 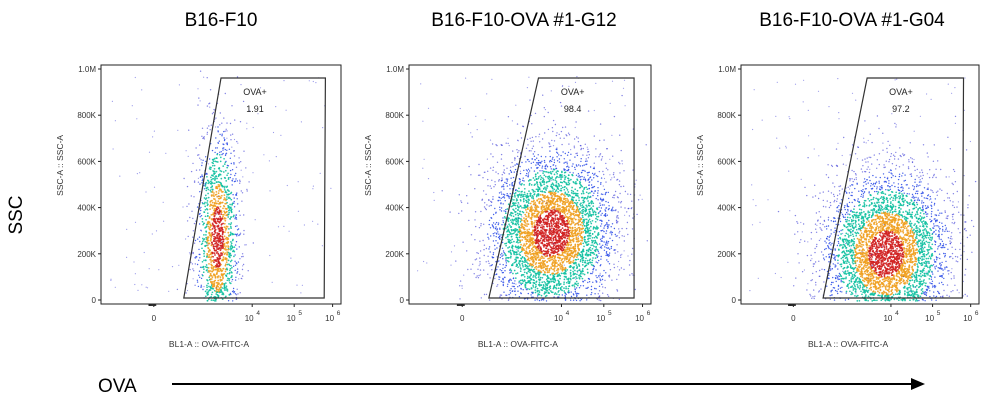 I want to click on y-tick-label: 600K, so click(x=86, y=161).